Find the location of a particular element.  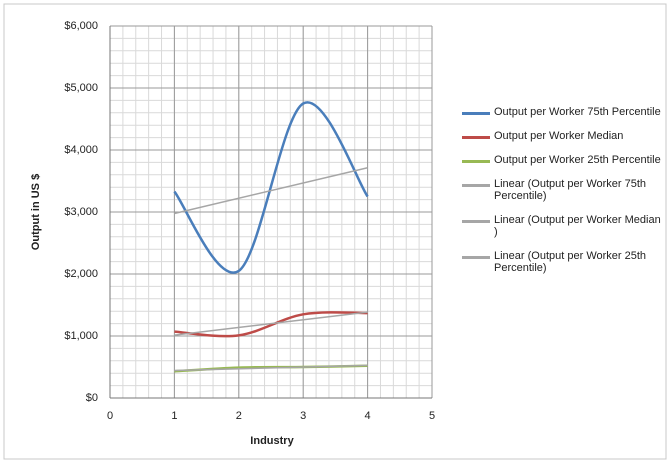

y-tick-label: $4,000 is located at coordinates (81, 150).